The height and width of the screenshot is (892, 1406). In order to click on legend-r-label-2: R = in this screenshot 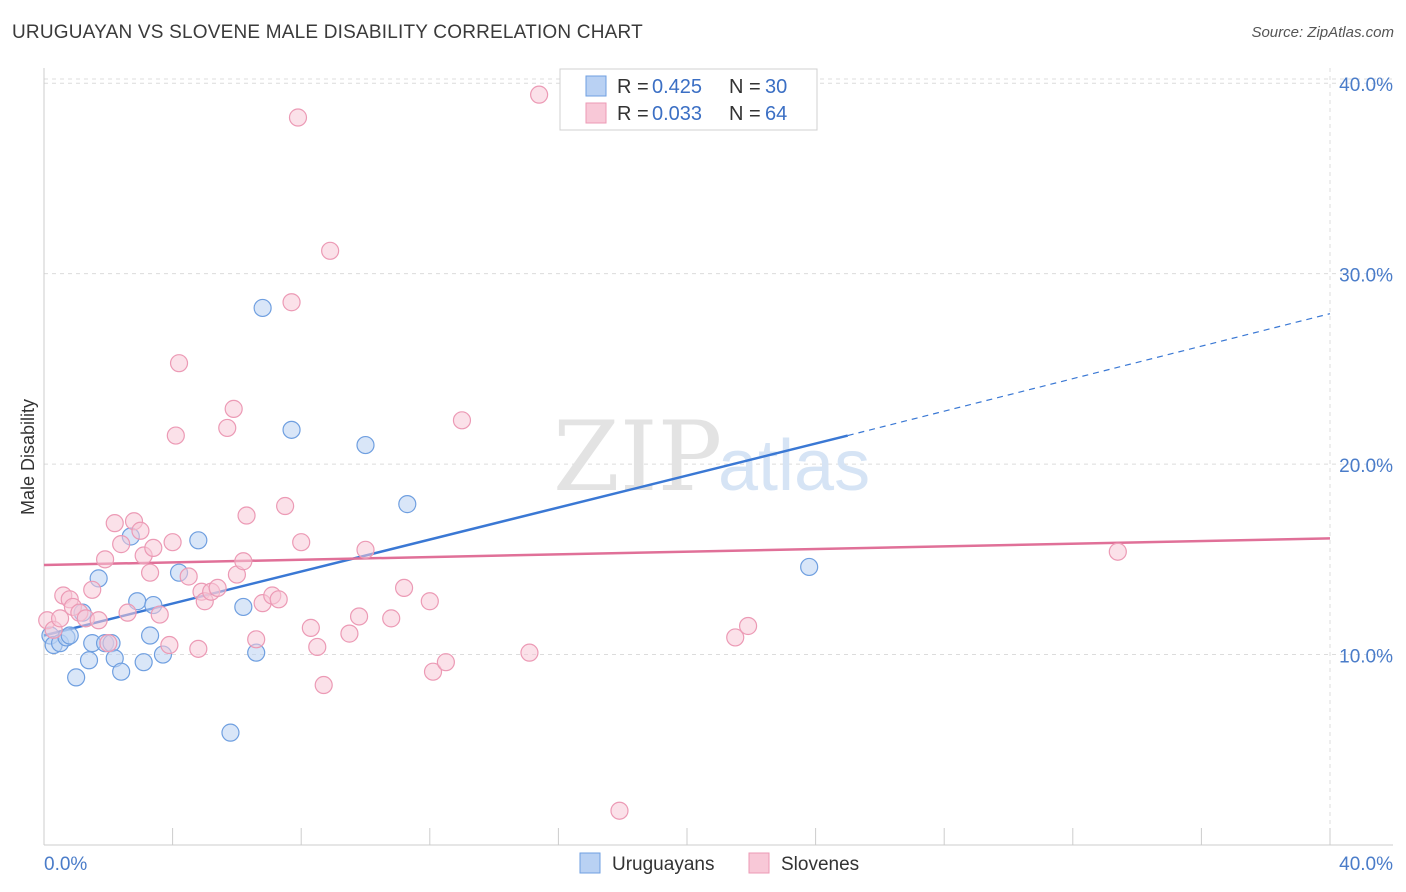, I will do `click(633, 114)`.